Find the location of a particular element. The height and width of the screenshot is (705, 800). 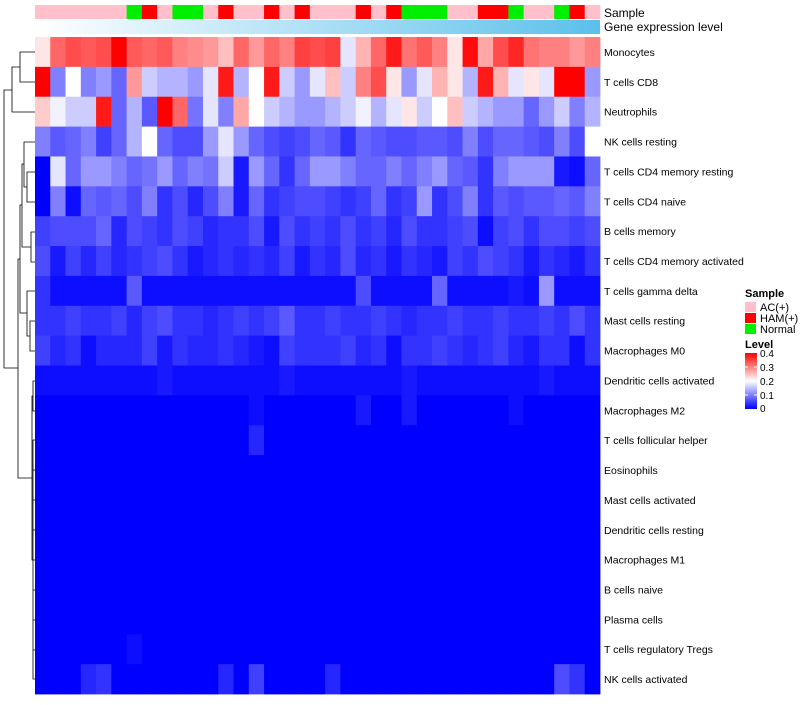

row-label: Macrophages M0 is located at coordinates (644, 352).